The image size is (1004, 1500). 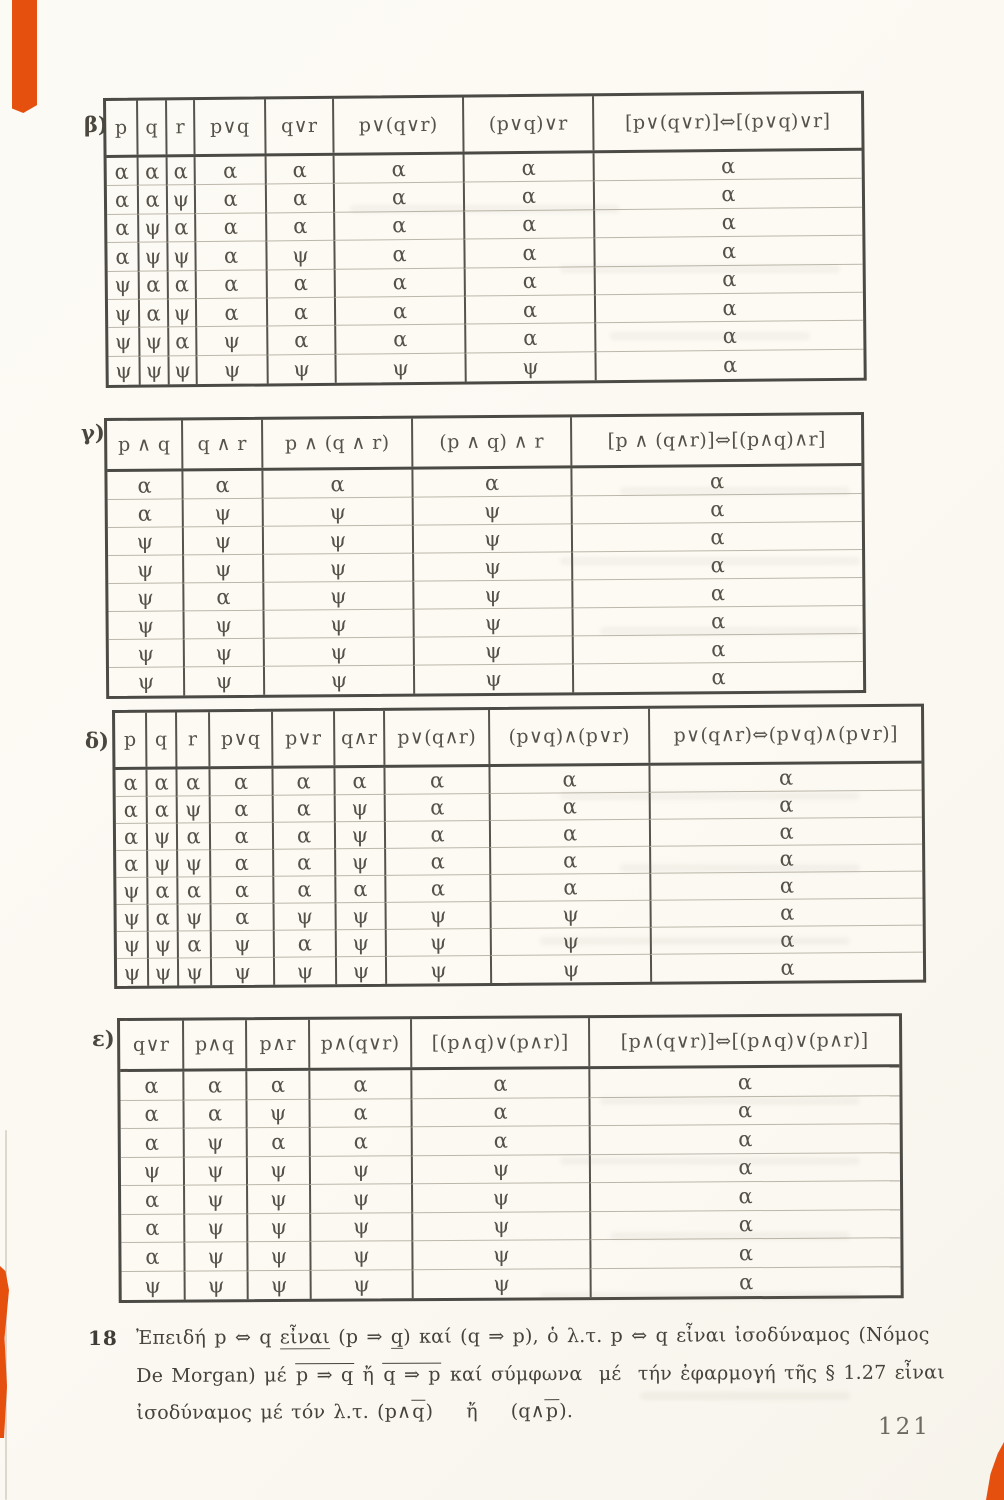 I want to click on text-segment: )., so click(x=566, y=1411).